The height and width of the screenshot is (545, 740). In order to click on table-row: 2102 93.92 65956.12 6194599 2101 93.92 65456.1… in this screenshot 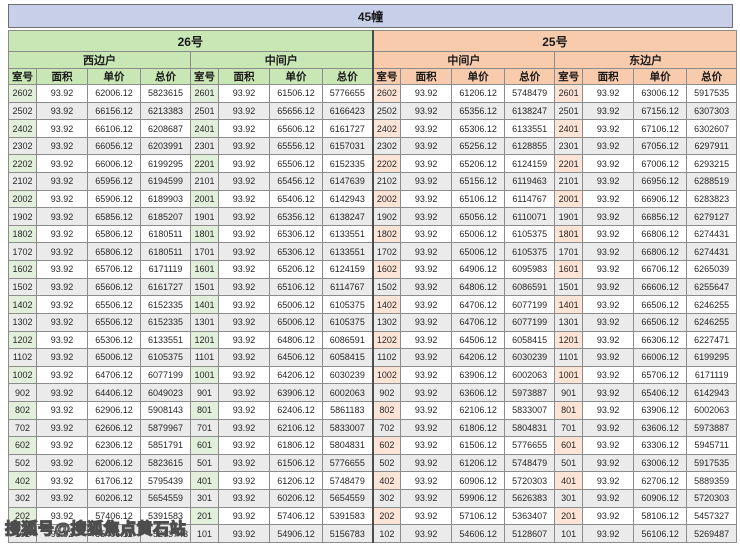, I will do `click(373, 181)`.